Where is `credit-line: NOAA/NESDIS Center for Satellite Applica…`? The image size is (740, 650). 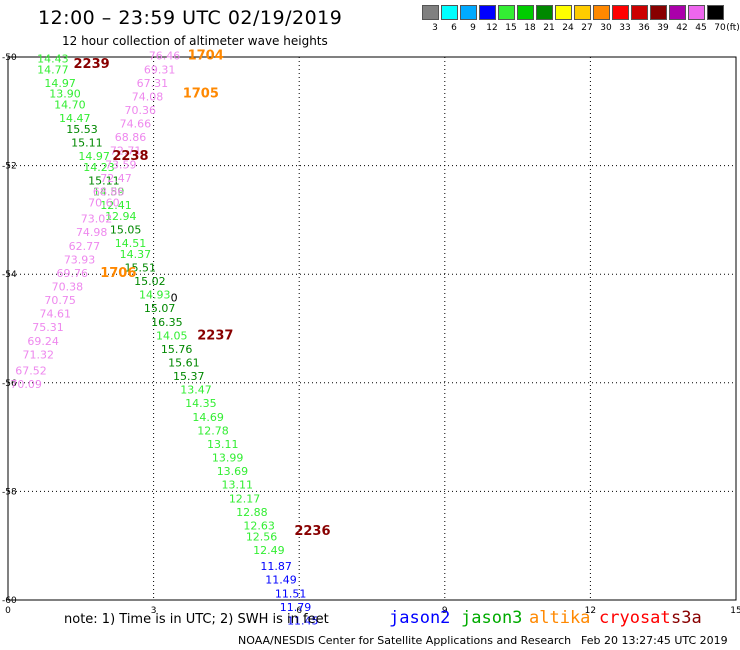 credit-line: NOAA/NESDIS Center for Satellite Applica… is located at coordinates (405, 640).